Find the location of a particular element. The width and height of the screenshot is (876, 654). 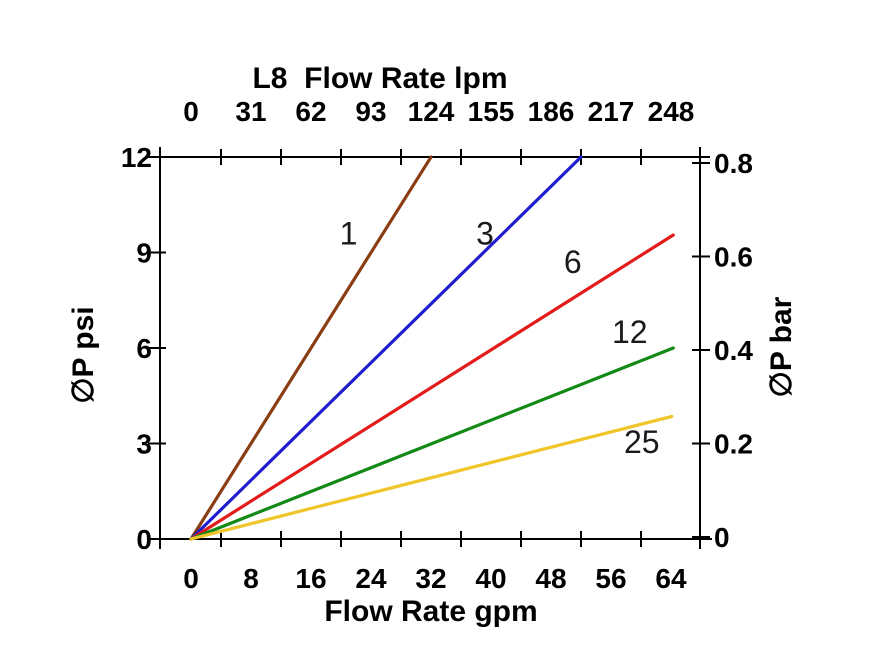

left-axis-tick-label: 9 is located at coordinates (144, 253).